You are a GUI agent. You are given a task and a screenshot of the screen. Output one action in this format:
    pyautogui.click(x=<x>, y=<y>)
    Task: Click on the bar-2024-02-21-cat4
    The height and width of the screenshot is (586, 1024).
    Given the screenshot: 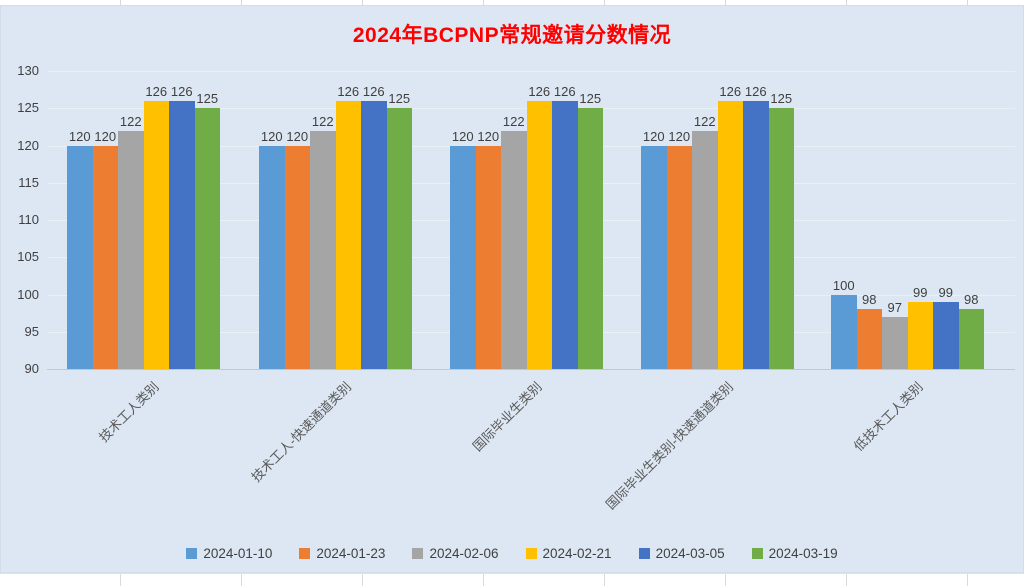 What is the action you would take?
    pyautogui.click(x=730, y=234)
    